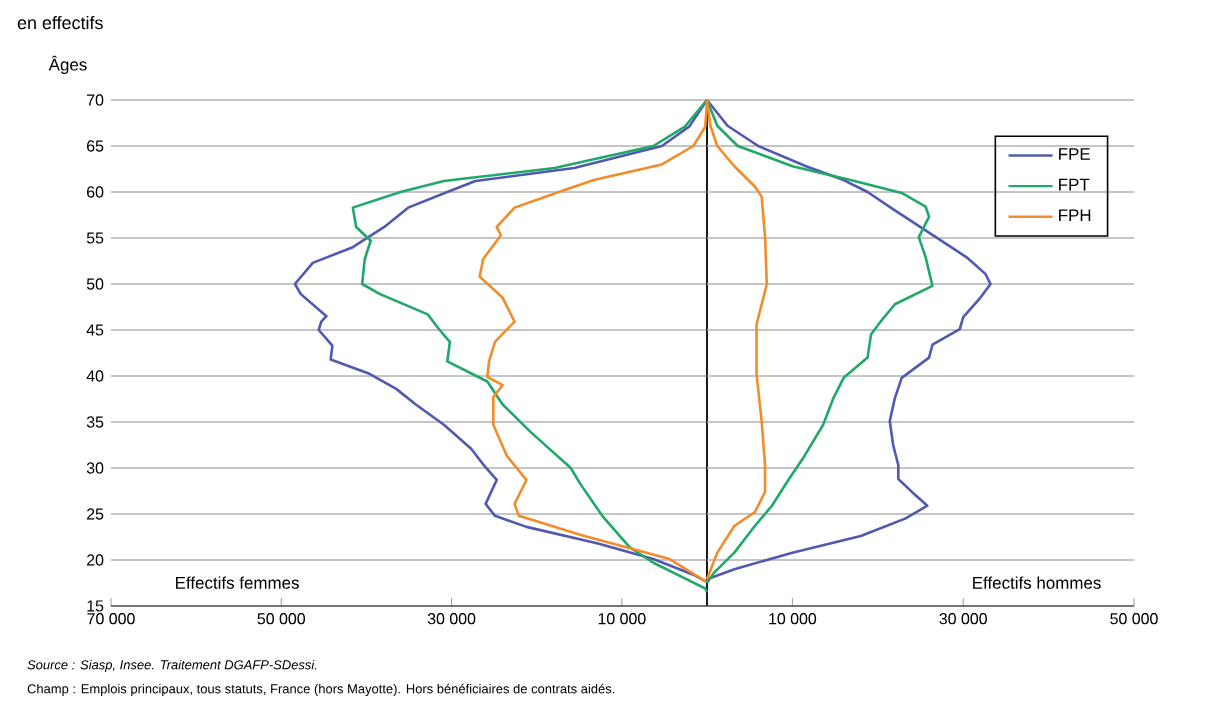 This screenshot has height=713, width=1226. Describe the element at coordinates (95, 514) in the screenshot. I see `y-tick-label: 25` at that location.